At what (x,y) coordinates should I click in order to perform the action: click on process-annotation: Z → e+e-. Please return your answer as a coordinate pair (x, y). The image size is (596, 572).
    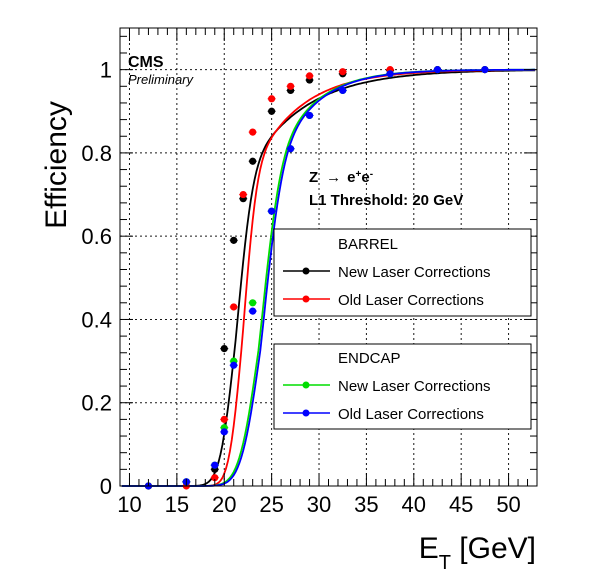
    Looking at the image, I should click on (341, 178).